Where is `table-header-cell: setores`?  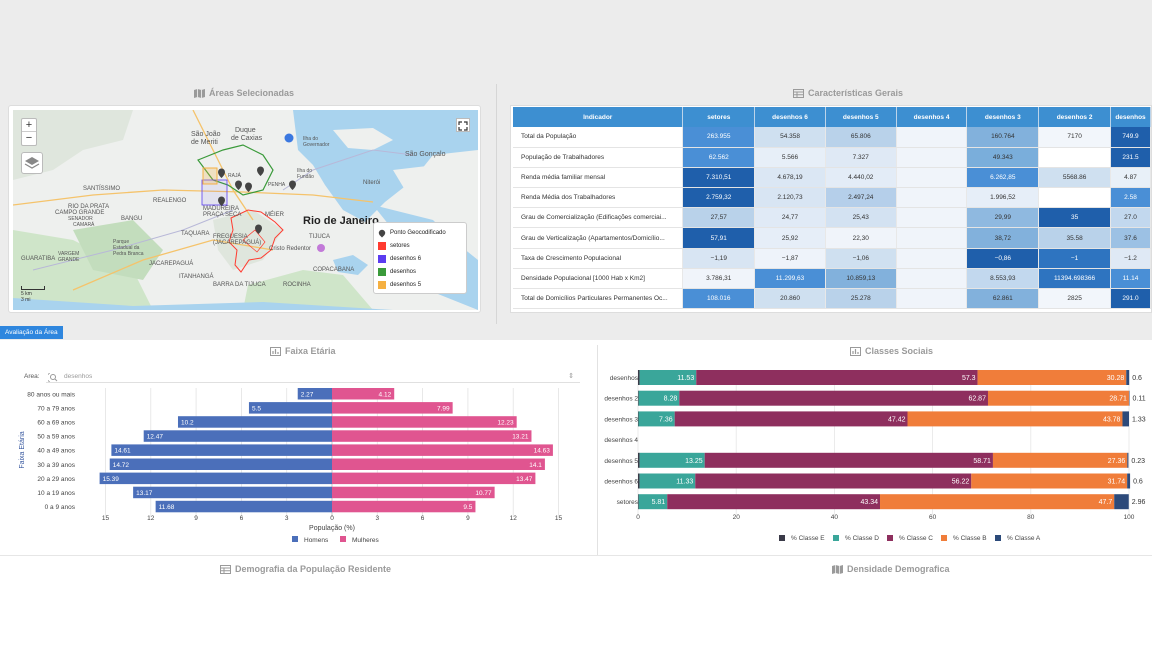 table-header-cell: setores is located at coordinates (719, 117).